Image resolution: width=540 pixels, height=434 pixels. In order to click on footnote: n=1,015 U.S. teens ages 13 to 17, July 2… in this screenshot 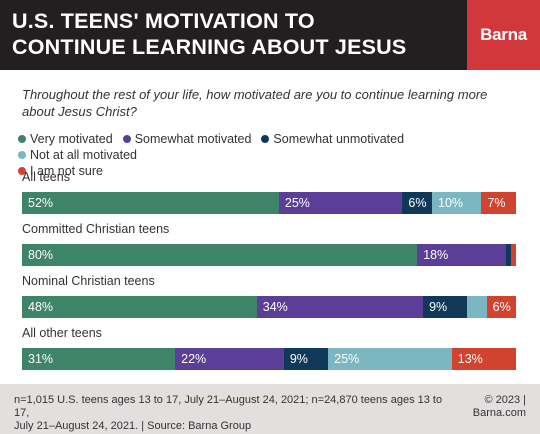, I will do `click(234, 413)`.